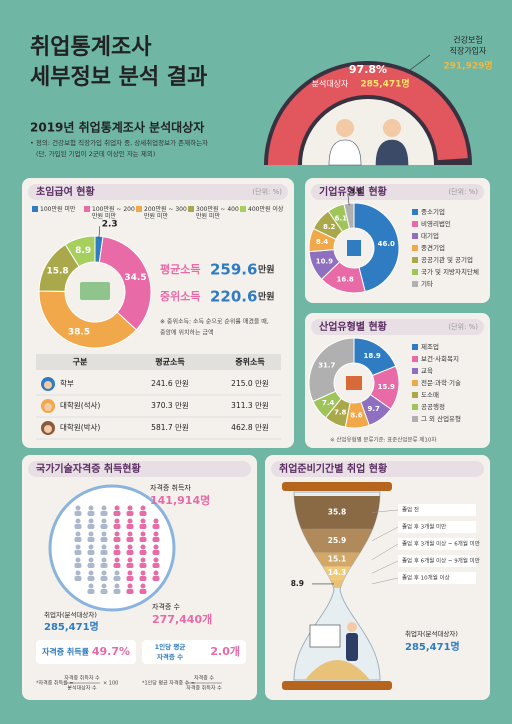 The height and width of the screenshot is (724, 512). I want to click on legend-label: 100만원 ~ 200만원 미만, so click(113, 213).